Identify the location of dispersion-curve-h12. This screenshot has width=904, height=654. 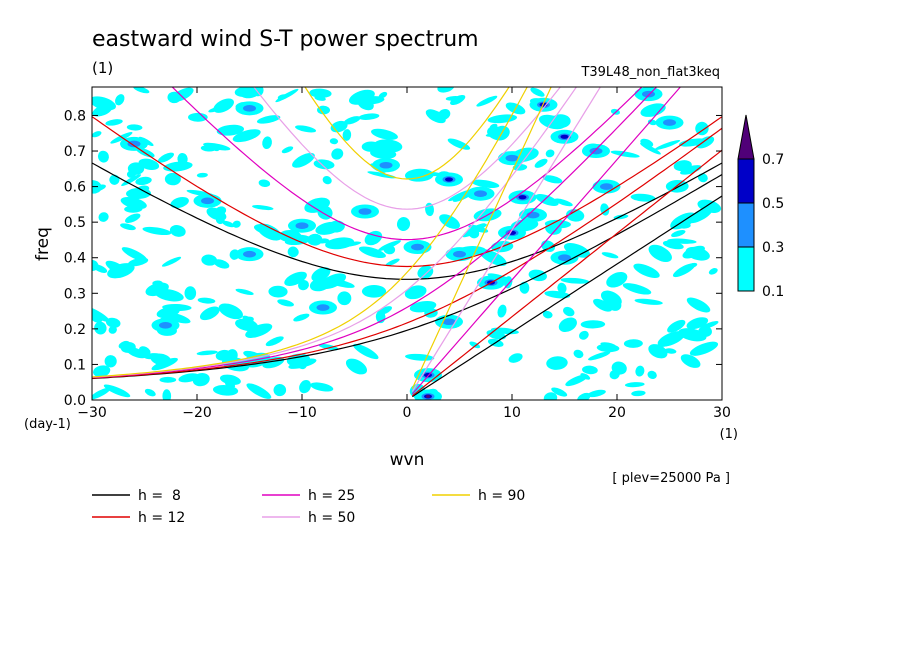
(566, 273).